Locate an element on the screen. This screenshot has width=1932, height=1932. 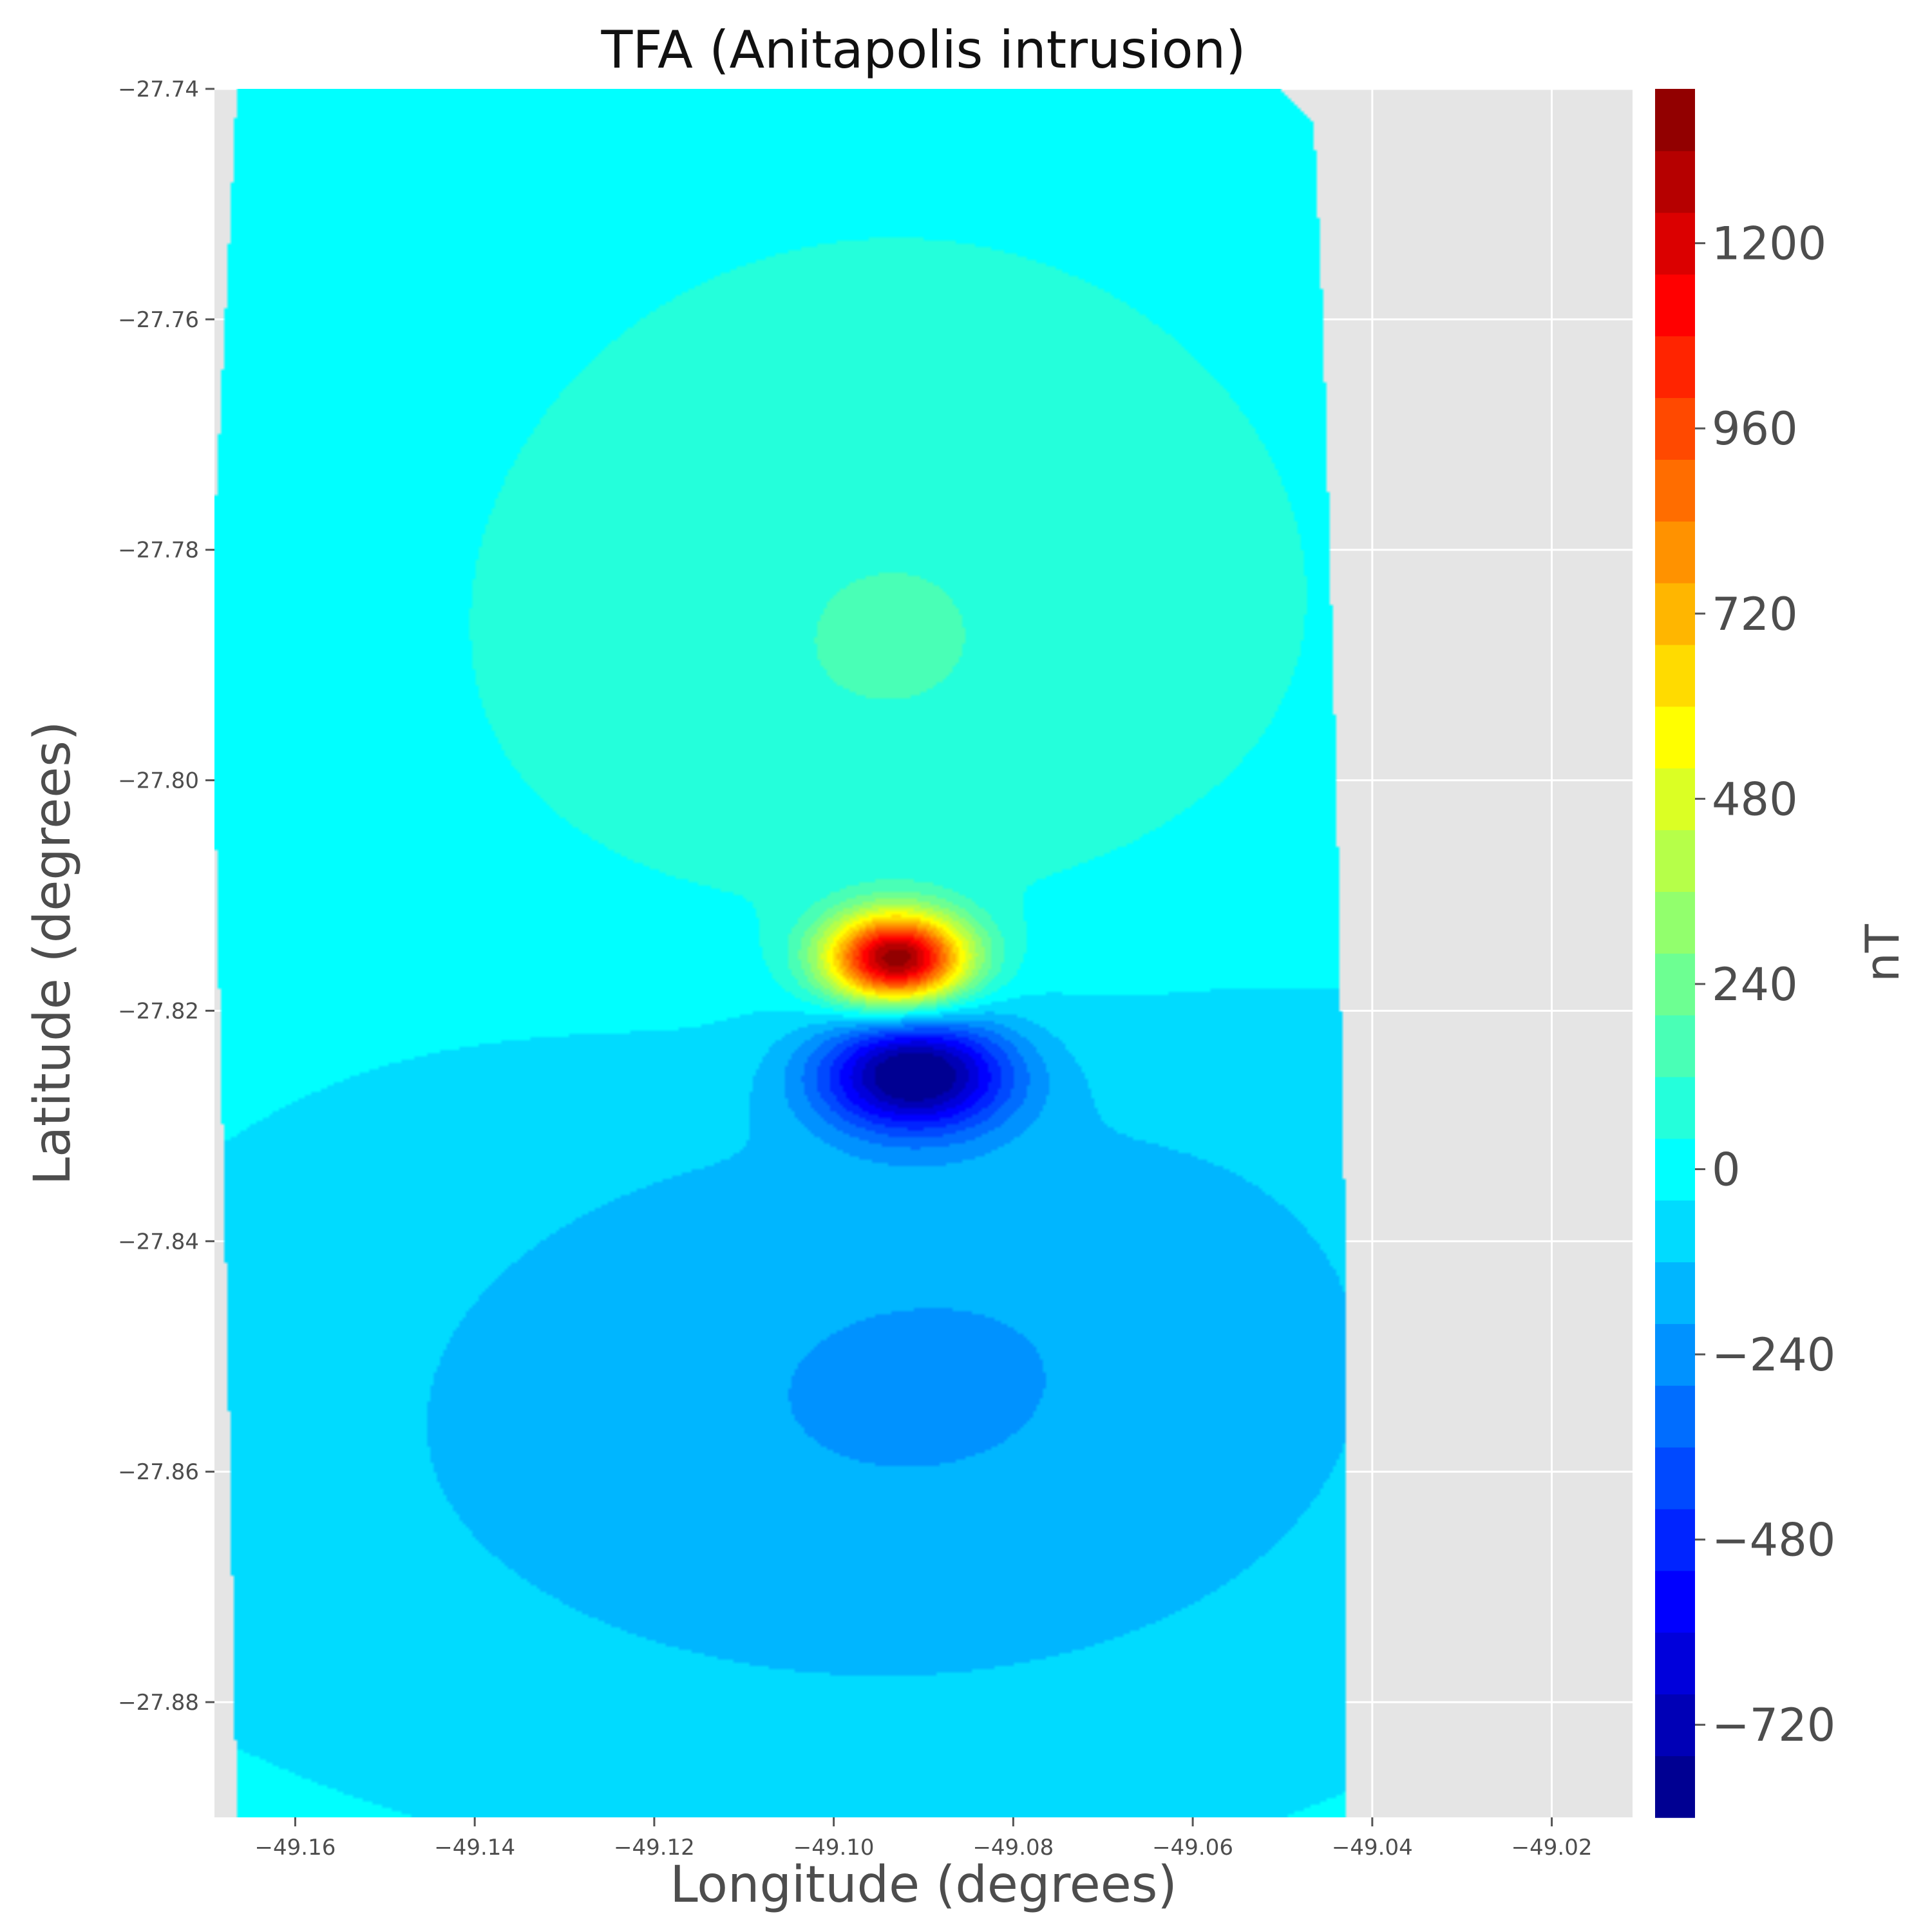
x-tick-label: −49.02 is located at coordinates (1552, 1848).